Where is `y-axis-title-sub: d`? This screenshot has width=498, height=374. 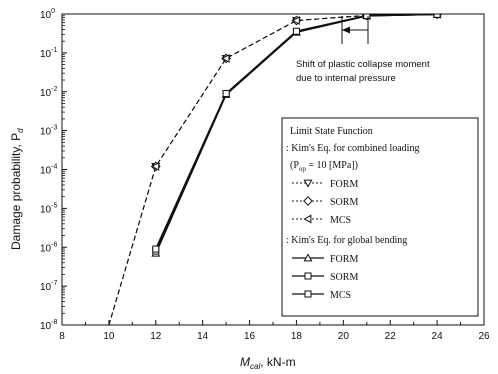
y-axis-title-sub: d is located at coordinates (20, 130).